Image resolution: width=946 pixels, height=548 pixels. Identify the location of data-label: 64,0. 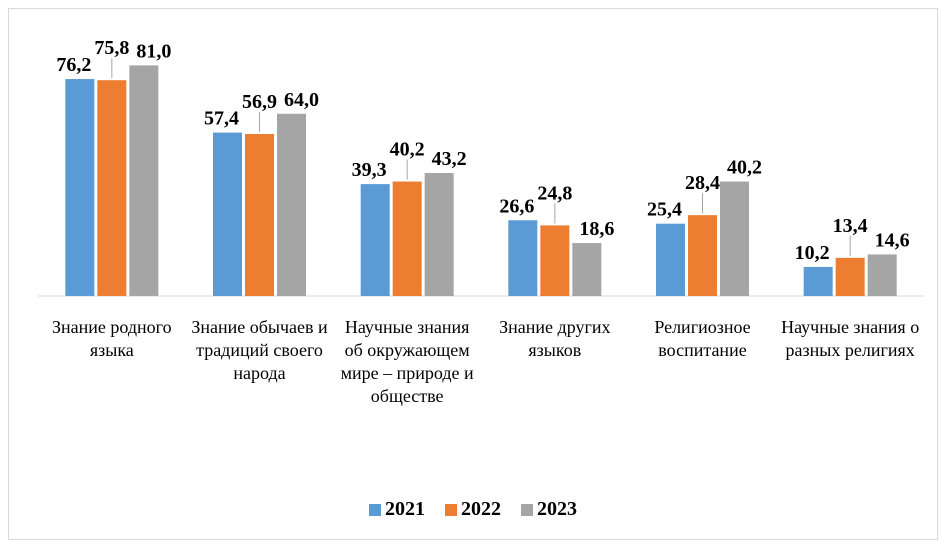
(301, 100).